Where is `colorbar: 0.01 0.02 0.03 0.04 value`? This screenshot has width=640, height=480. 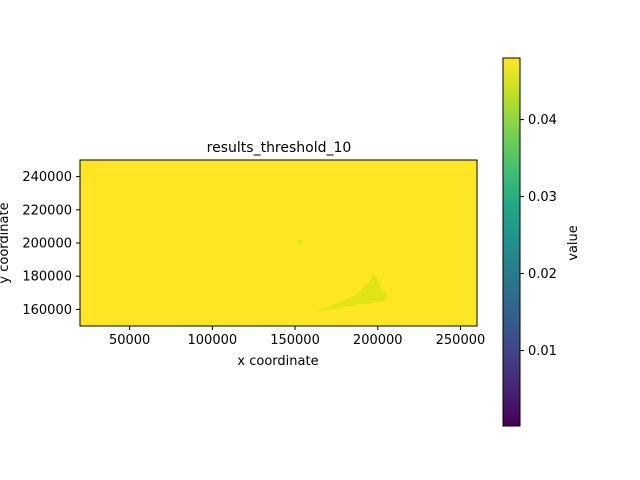
colorbar: 0.01 0.02 0.03 0.04 value is located at coordinates (541, 242).